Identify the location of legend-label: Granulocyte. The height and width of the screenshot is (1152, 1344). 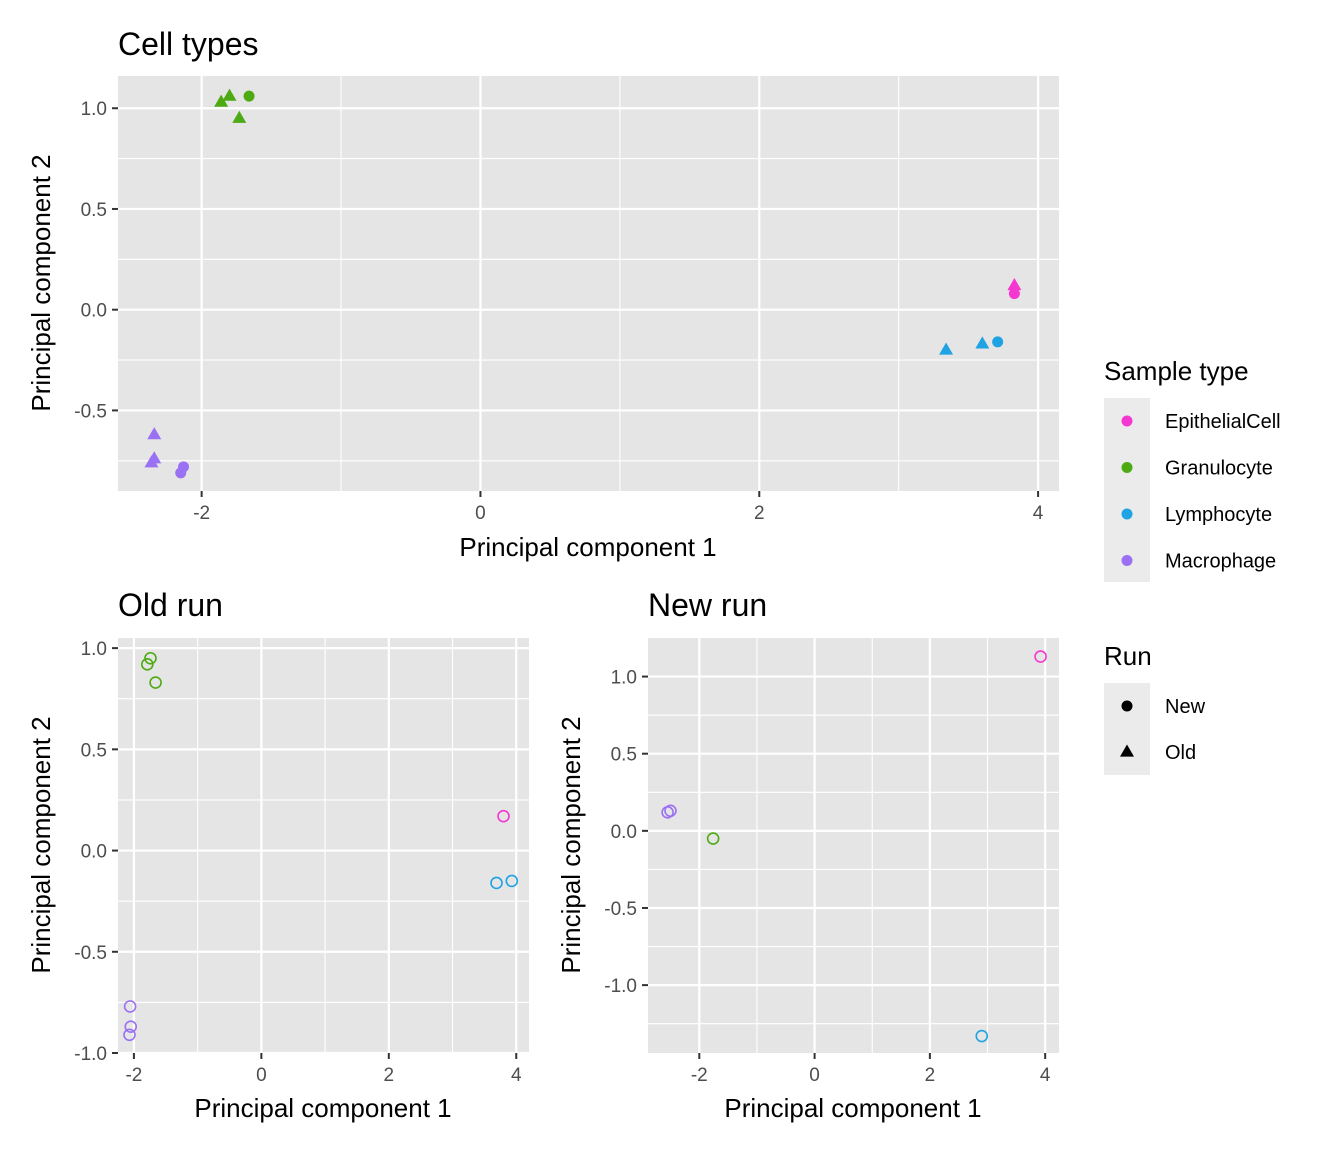
(1219, 469).